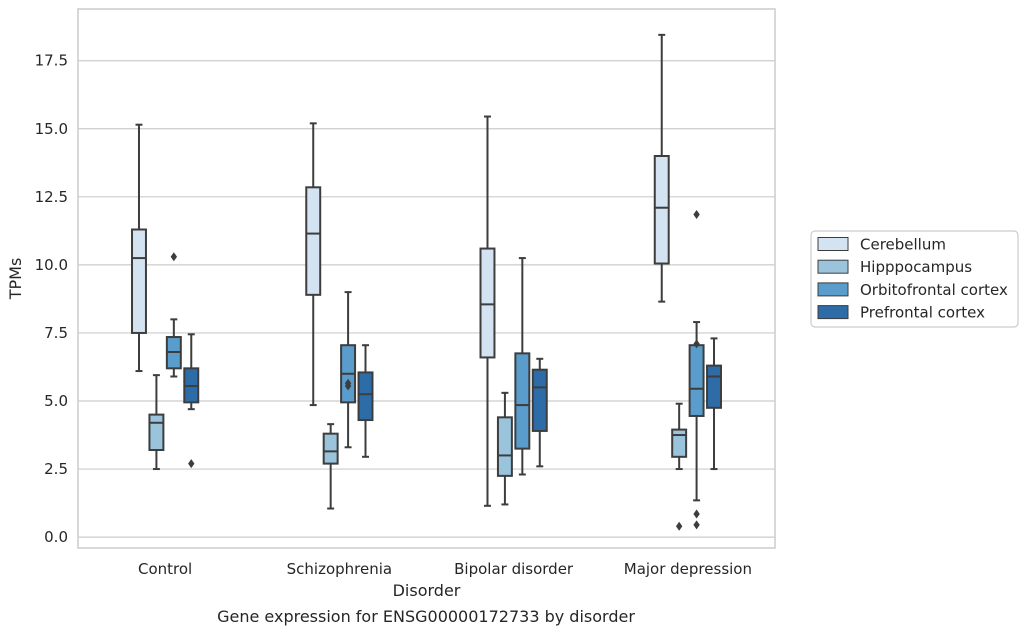  I want to click on legend-frame, so click(914, 279).